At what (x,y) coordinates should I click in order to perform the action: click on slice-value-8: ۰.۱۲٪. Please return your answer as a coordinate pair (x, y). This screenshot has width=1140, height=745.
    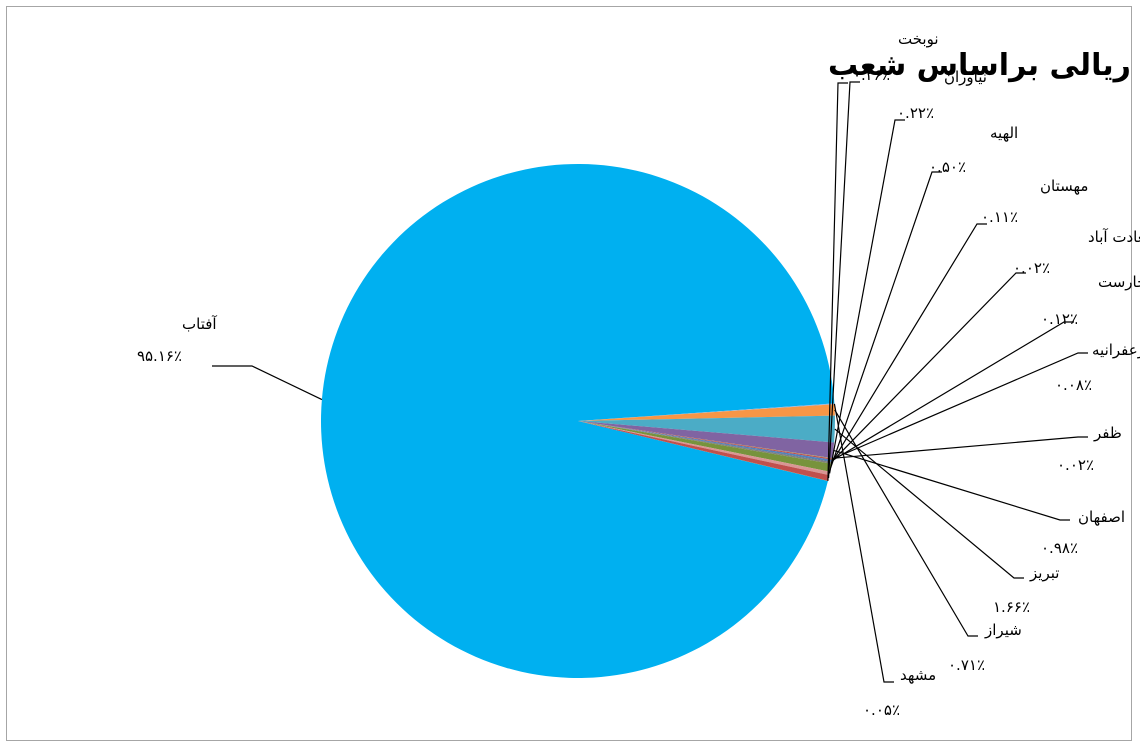
    Looking at the image, I should click on (1059, 319).